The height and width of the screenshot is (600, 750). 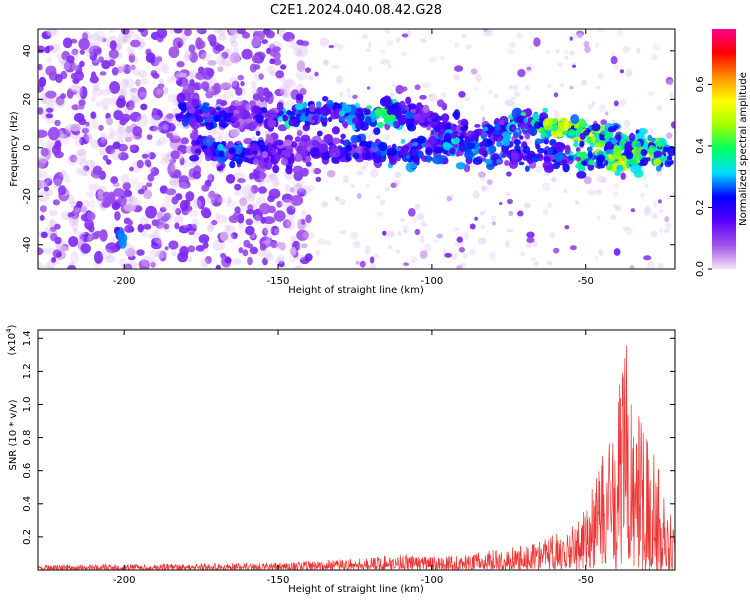 I want to click on x-tick-label: -150, so click(x=278, y=580).